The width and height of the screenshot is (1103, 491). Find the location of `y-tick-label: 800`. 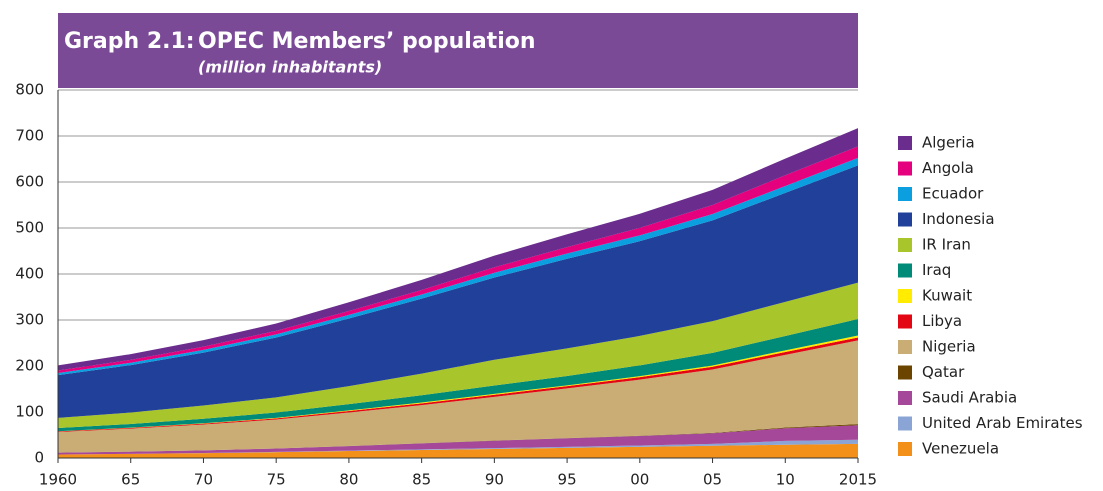

y-tick-label: 800 is located at coordinates (29, 90).